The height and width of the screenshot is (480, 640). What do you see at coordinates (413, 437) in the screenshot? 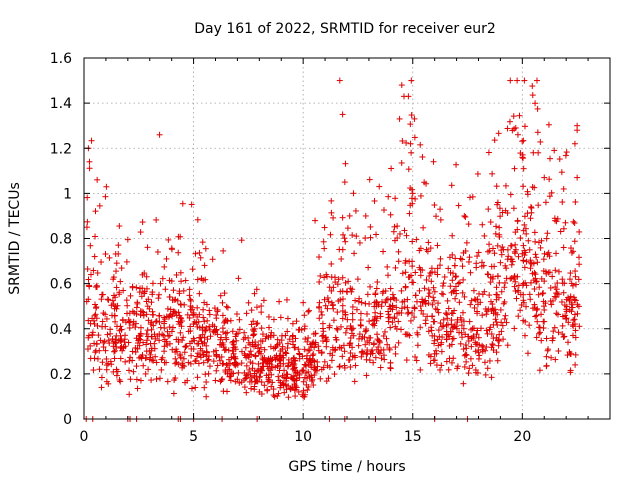
I see `x-tick-label: 15` at bounding box center [413, 437].